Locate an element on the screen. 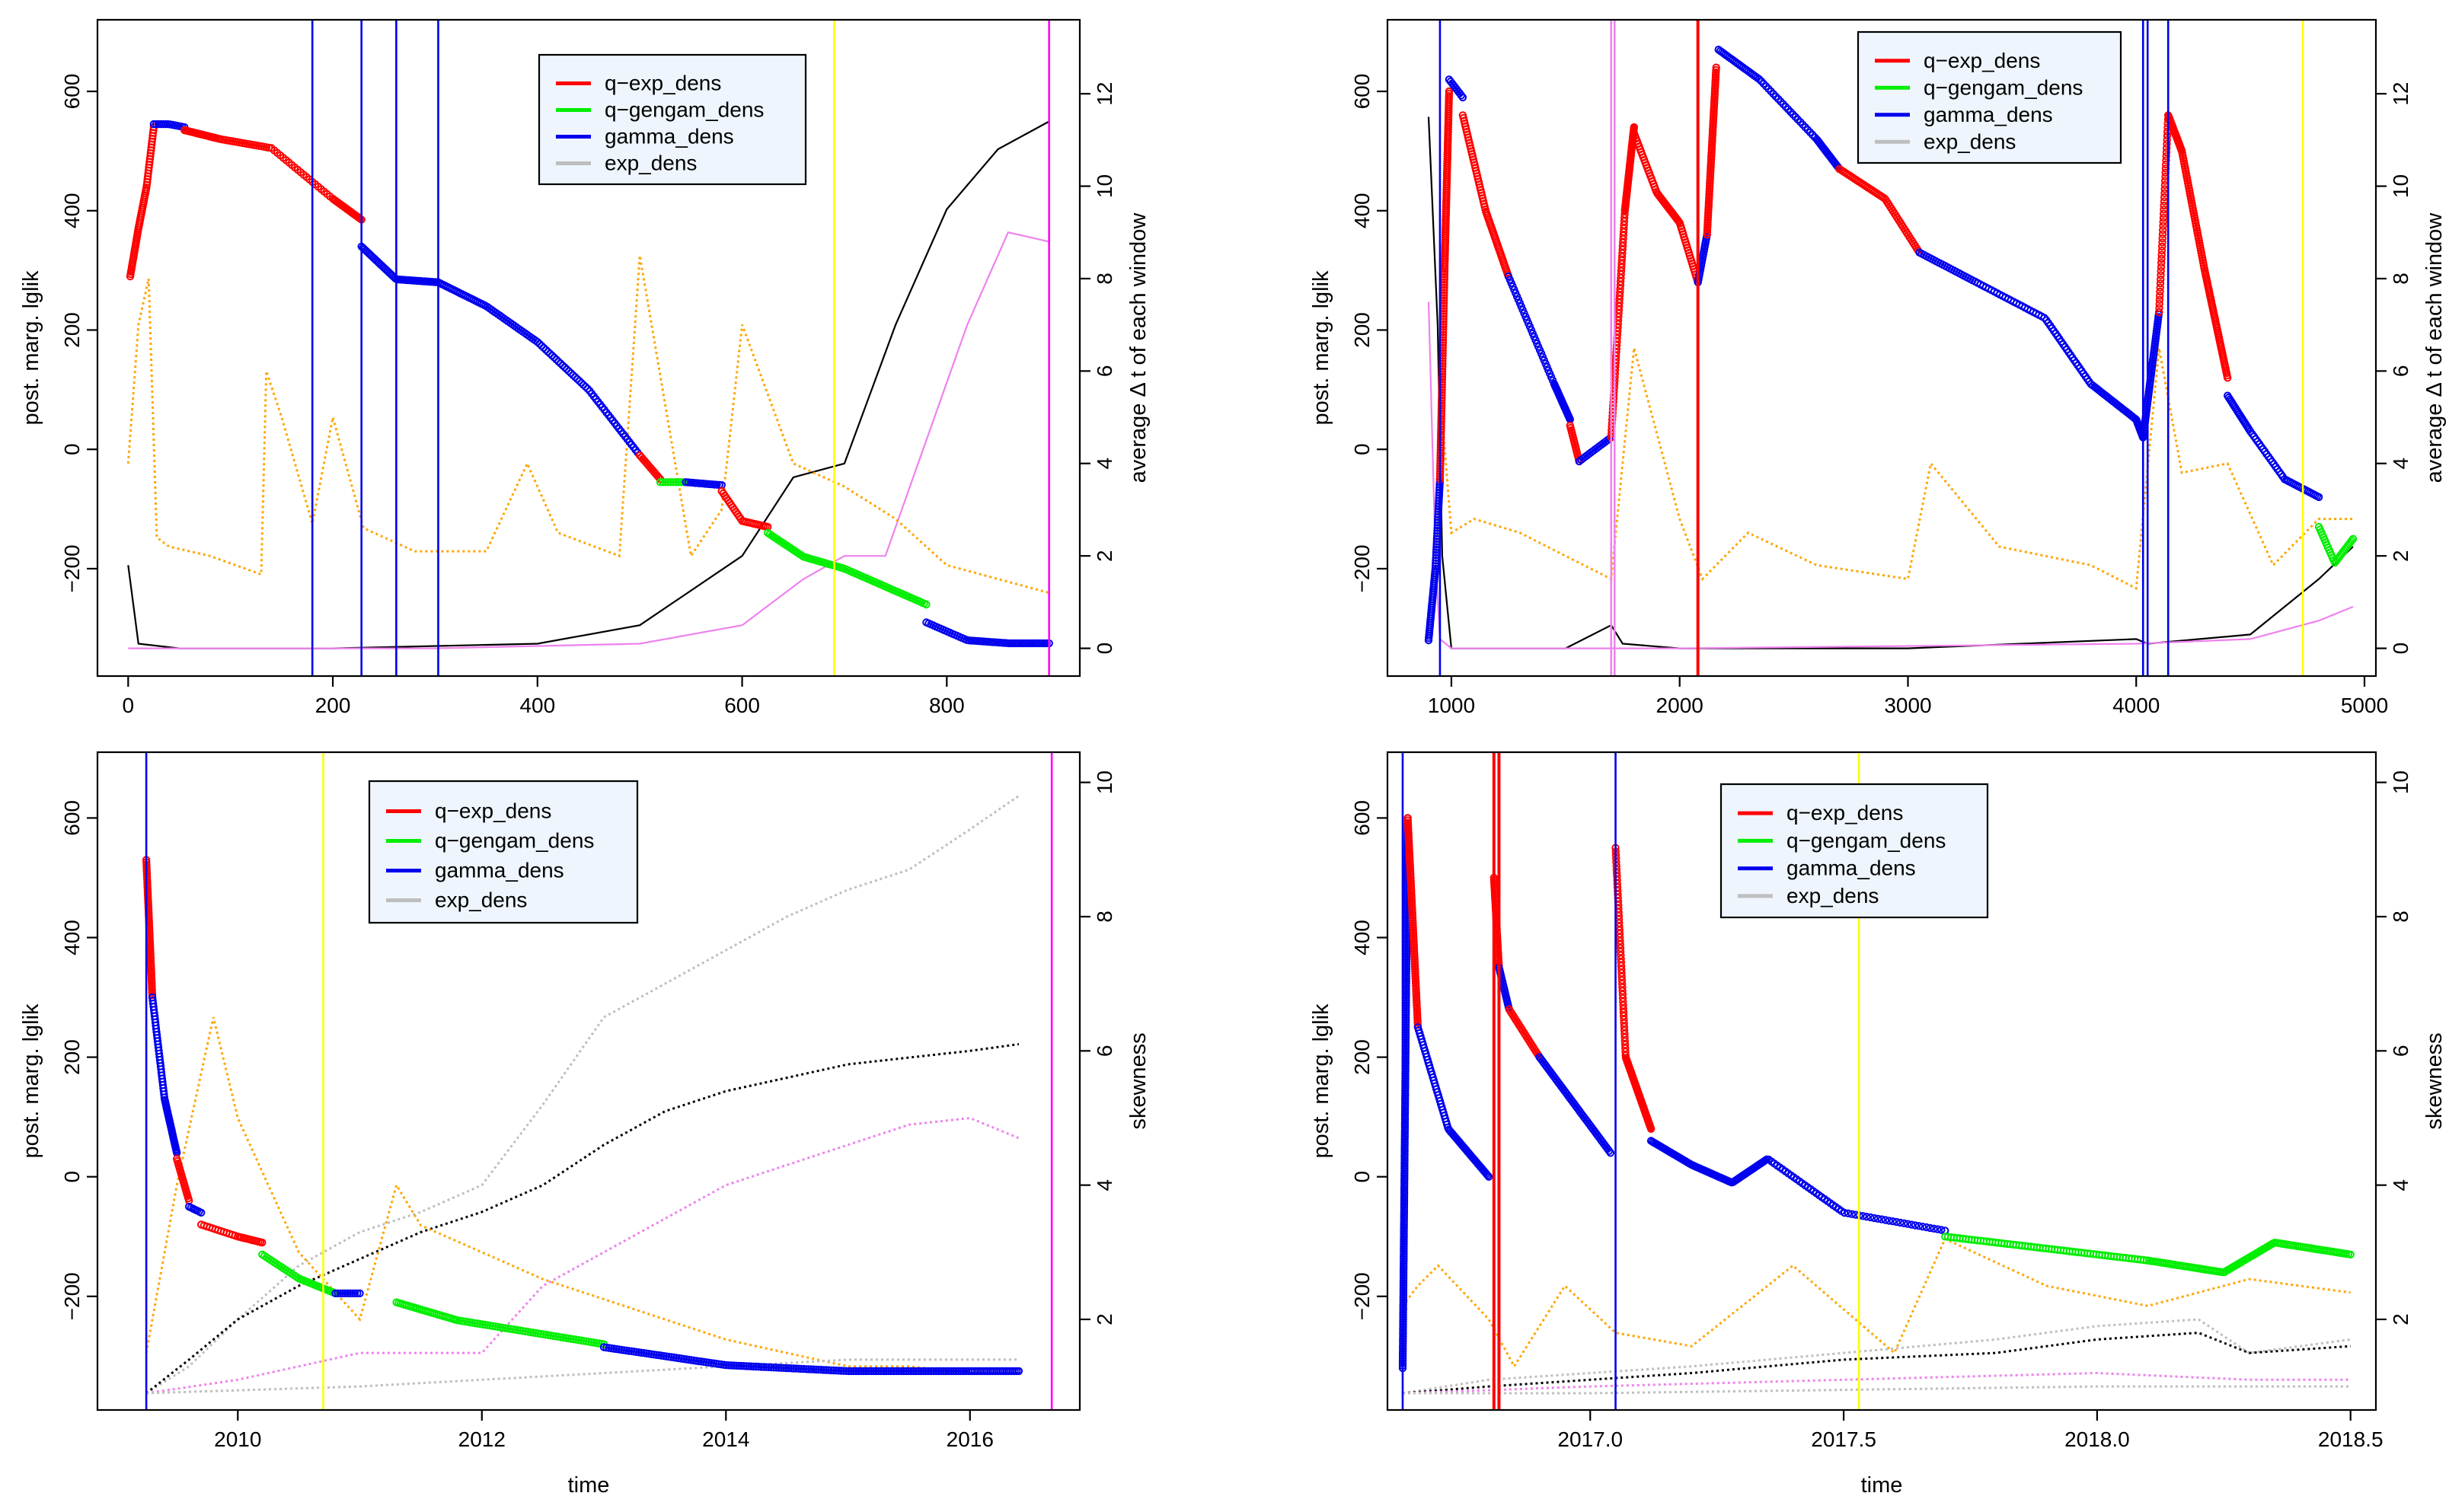  series-orange-line is located at coordinates (1876, 1303).